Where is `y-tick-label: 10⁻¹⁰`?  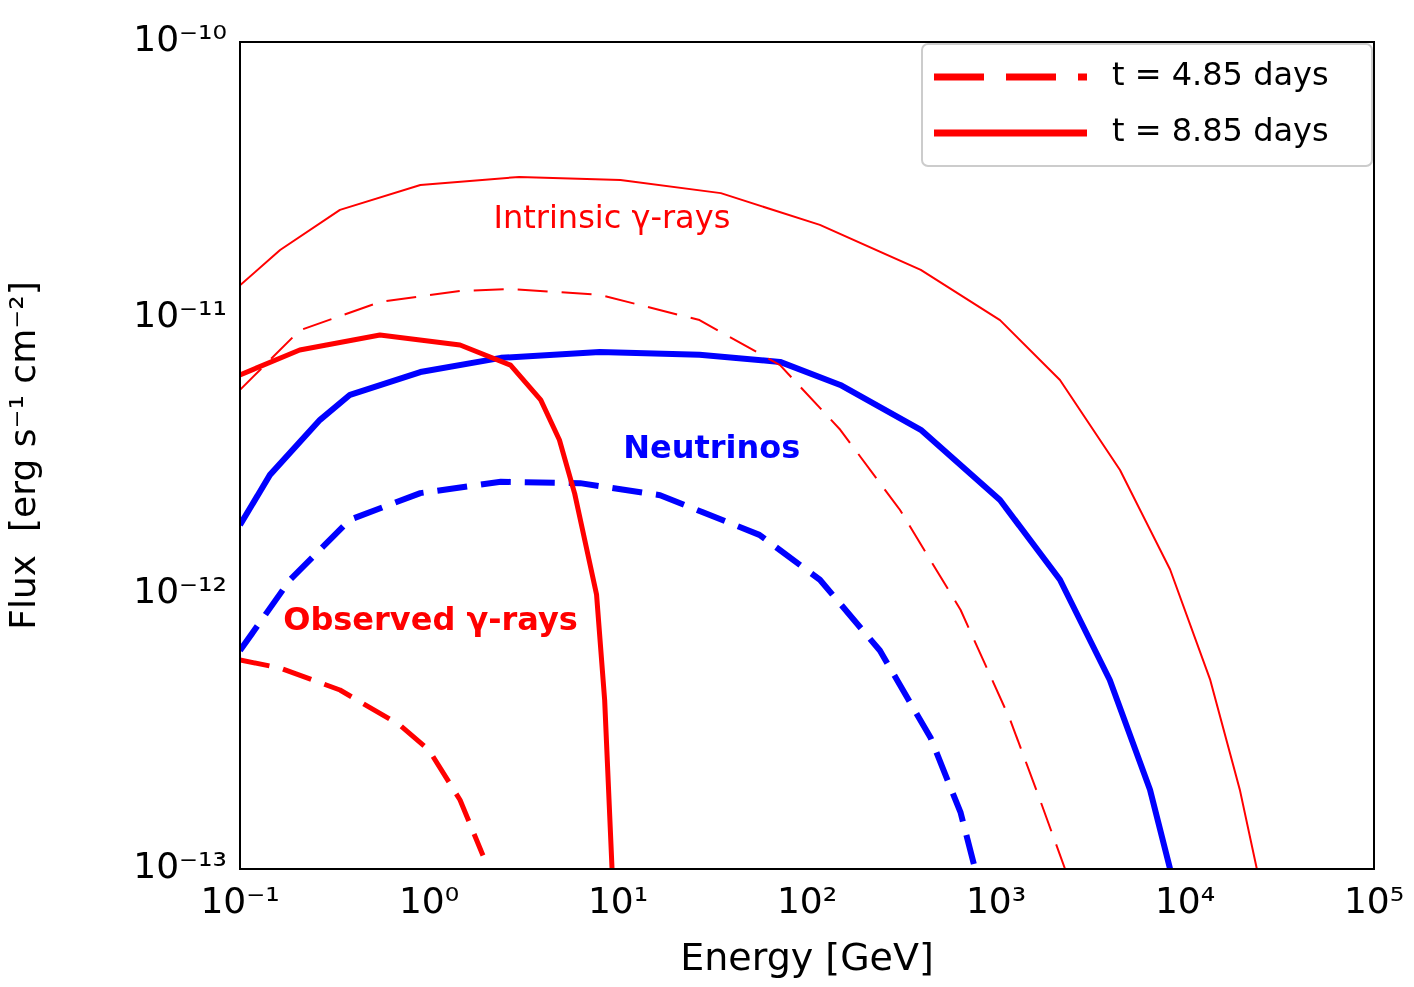
y-tick-label: 10⁻¹⁰ is located at coordinates (180, 39).